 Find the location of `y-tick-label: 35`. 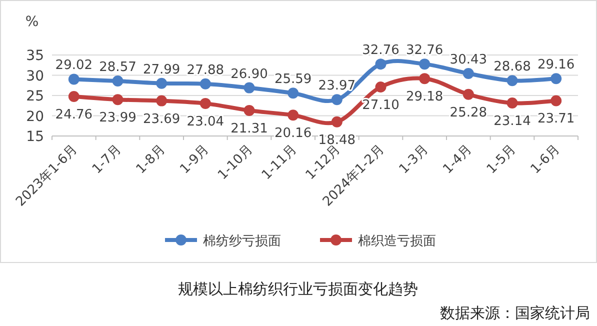

y-tick-label: 35 is located at coordinates (35, 56).